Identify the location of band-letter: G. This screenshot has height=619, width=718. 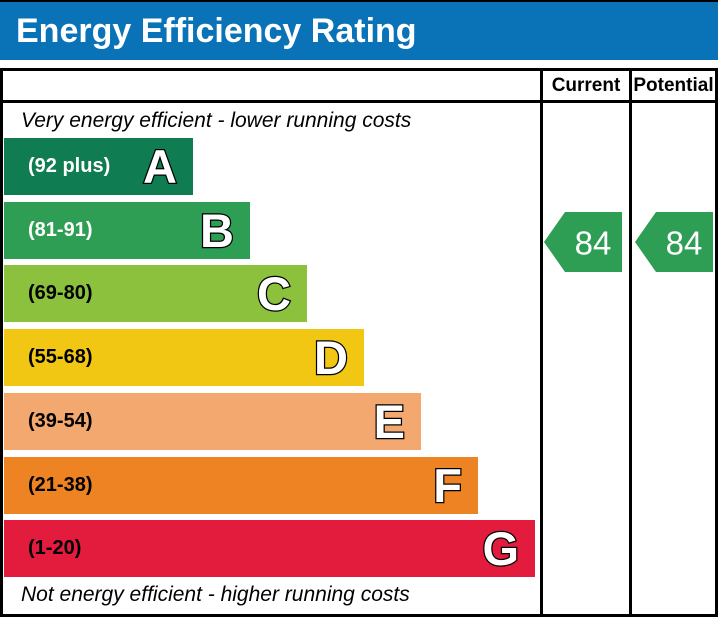
(500, 548).